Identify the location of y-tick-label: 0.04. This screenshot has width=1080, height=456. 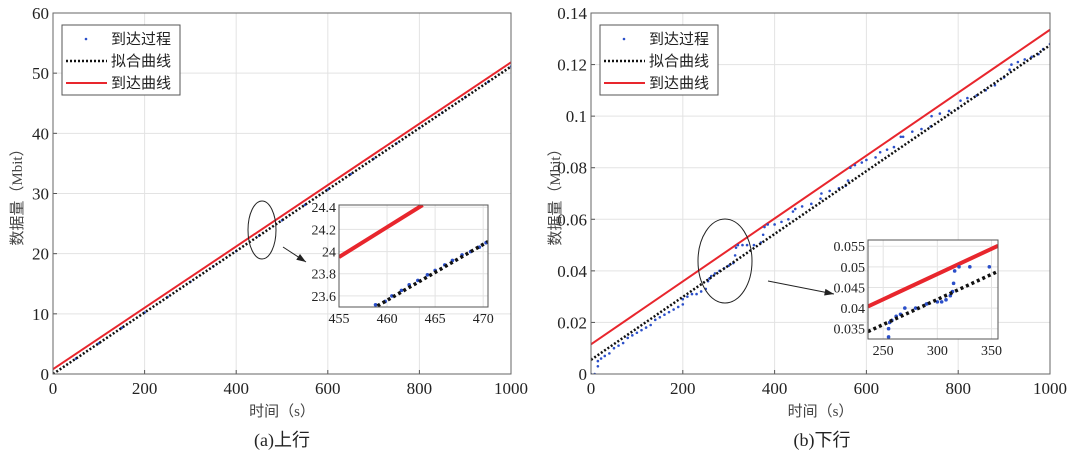
(572, 271).